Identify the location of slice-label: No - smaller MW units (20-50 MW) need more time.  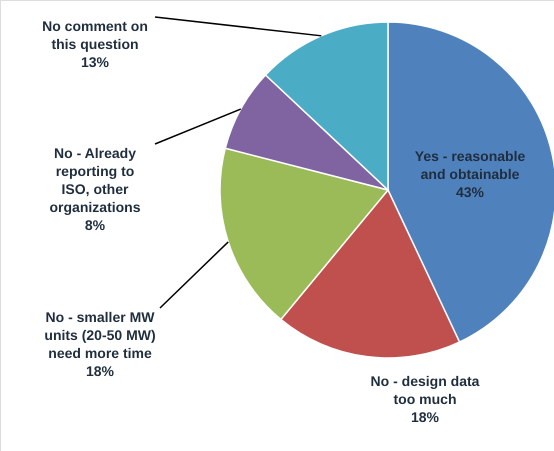
(100, 335).